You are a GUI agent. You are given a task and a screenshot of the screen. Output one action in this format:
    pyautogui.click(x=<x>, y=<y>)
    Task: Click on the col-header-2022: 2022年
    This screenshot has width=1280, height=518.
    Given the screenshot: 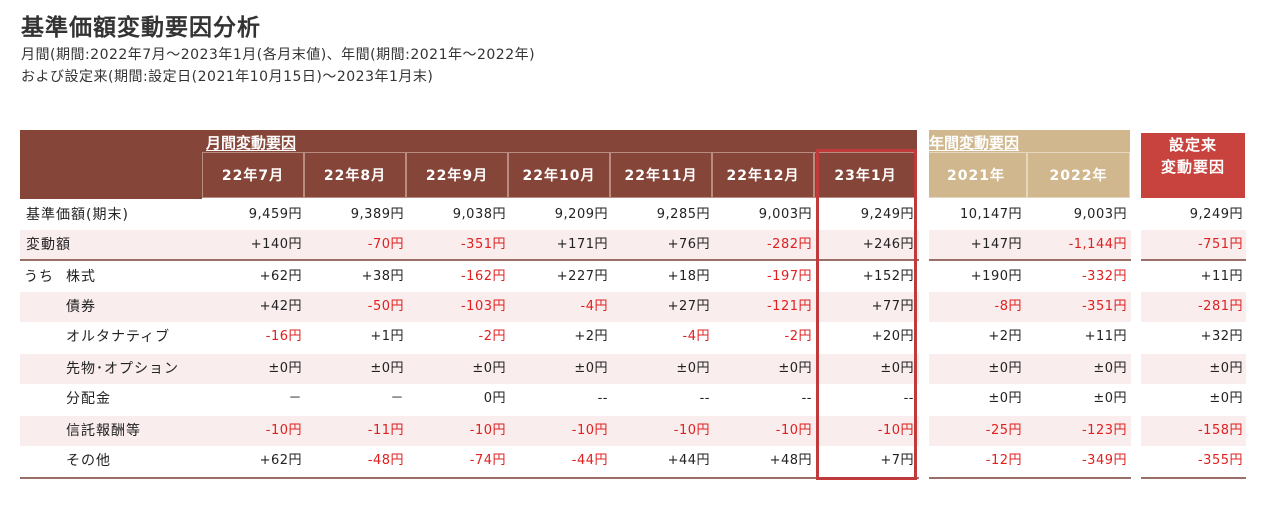 What is the action you would take?
    pyautogui.click(x=1078, y=175)
    